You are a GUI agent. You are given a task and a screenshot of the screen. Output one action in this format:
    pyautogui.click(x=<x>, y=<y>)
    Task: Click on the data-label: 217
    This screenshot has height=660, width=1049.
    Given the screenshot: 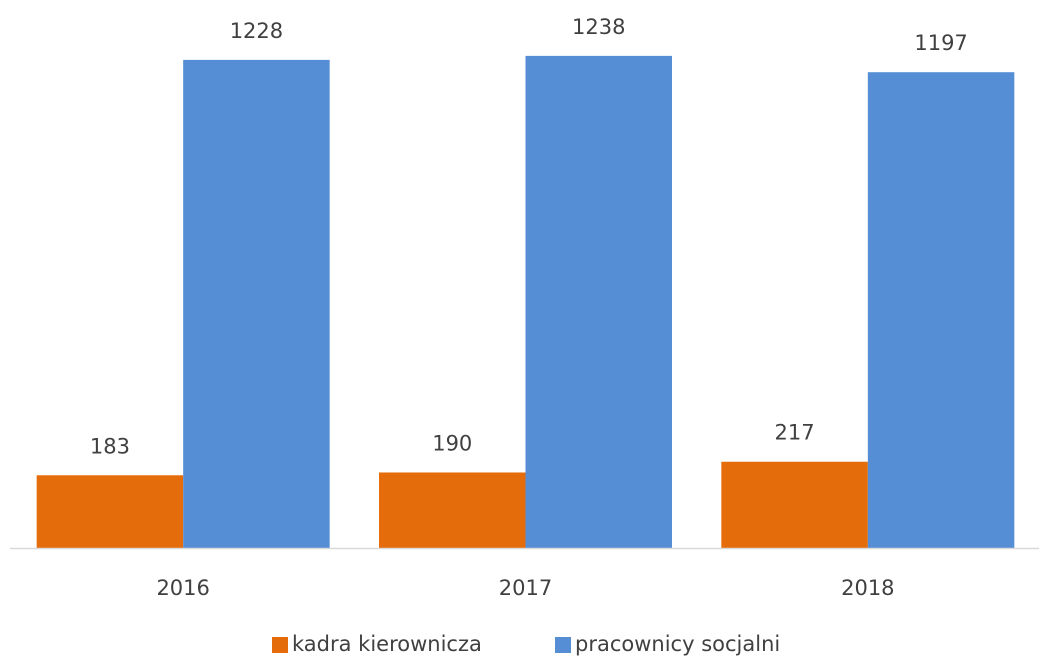 What is the action you would take?
    pyautogui.click(x=795, y=433)
    